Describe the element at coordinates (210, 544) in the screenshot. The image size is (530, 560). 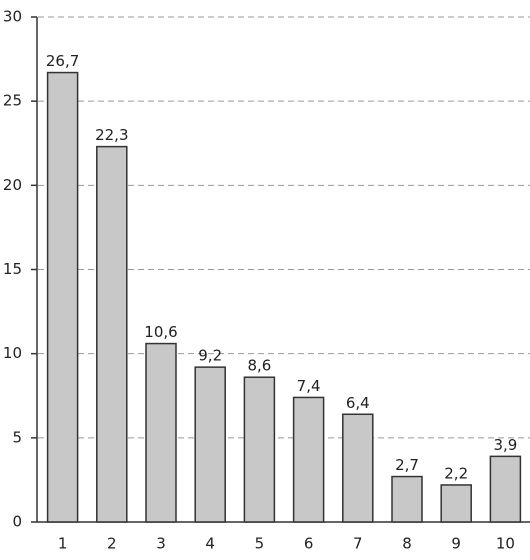
I see `x-tick-label: 4` at that location.